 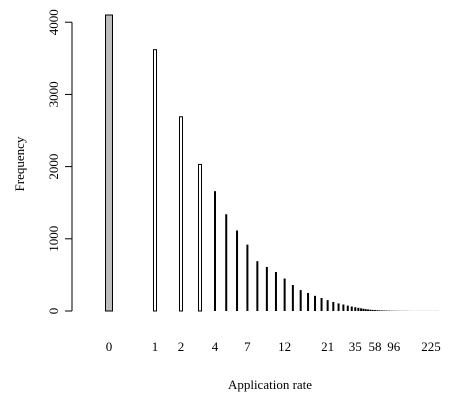 What do you see at coordinates (53, 311) in the screenshot?
I see `y-tick-label: 0` at bounding box center [53, 311].